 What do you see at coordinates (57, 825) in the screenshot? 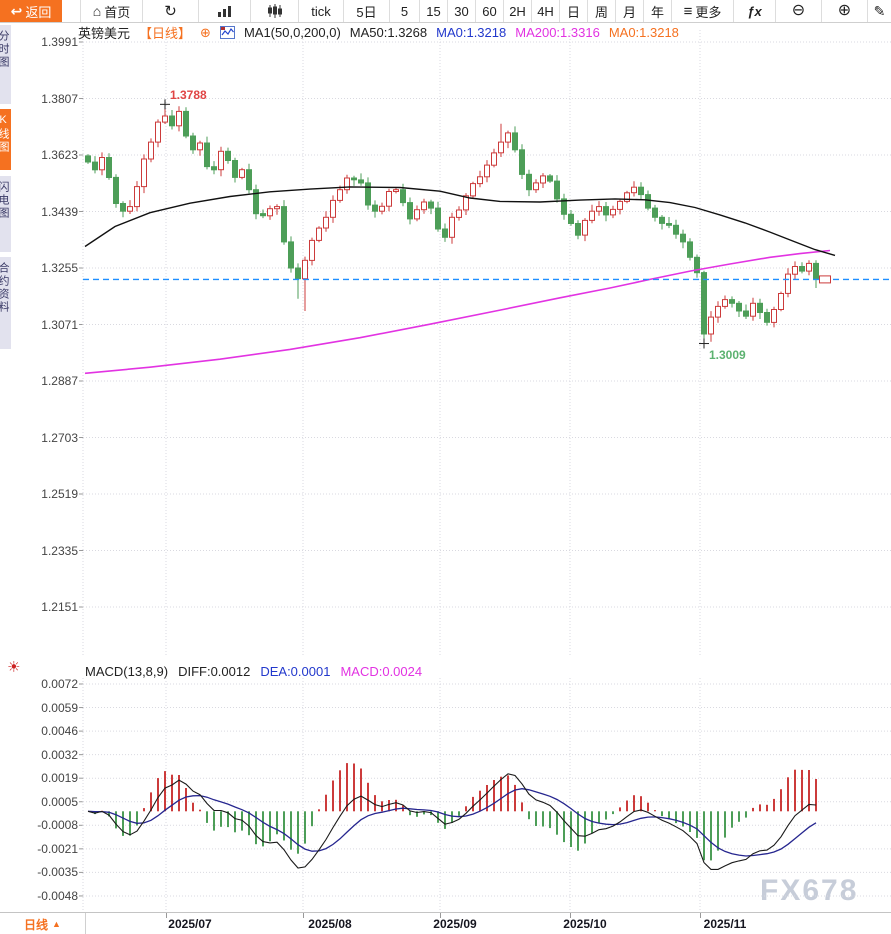
I see `macd-y-label: -0.0008` at bounding box center [57, 825].